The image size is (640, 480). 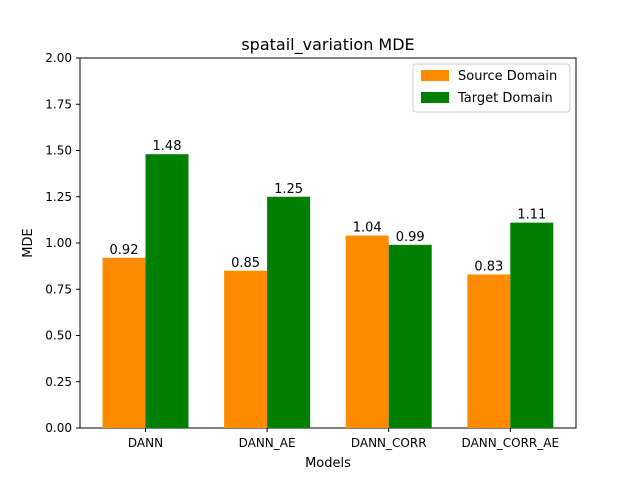 What do you see at coordinates (245, 263) in the screenshot?
I see `data-label: 0.85` at bounding box center [245, 263].